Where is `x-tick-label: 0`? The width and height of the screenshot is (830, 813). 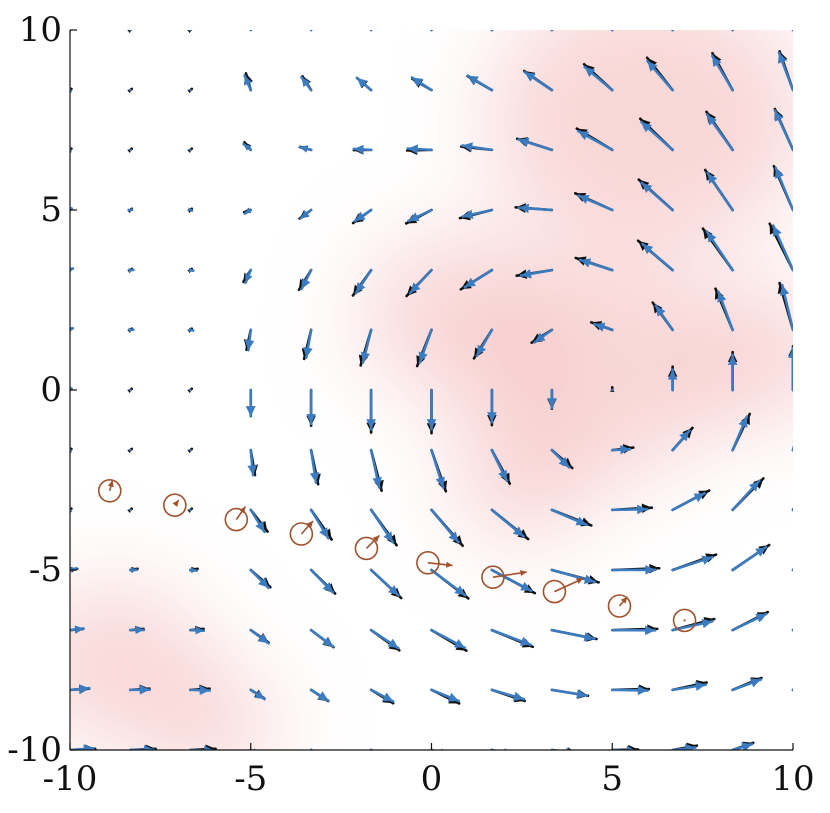
x-tick-label: 0 is located at coordinates (432, 779).